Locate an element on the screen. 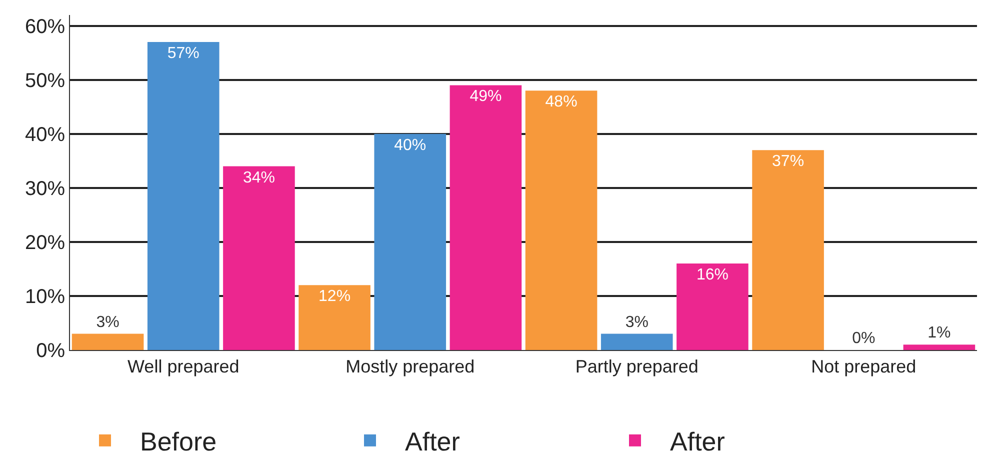 This screenshot has width=987, height=474. y-tick-label: 40% is located at coordinates (45, 135).